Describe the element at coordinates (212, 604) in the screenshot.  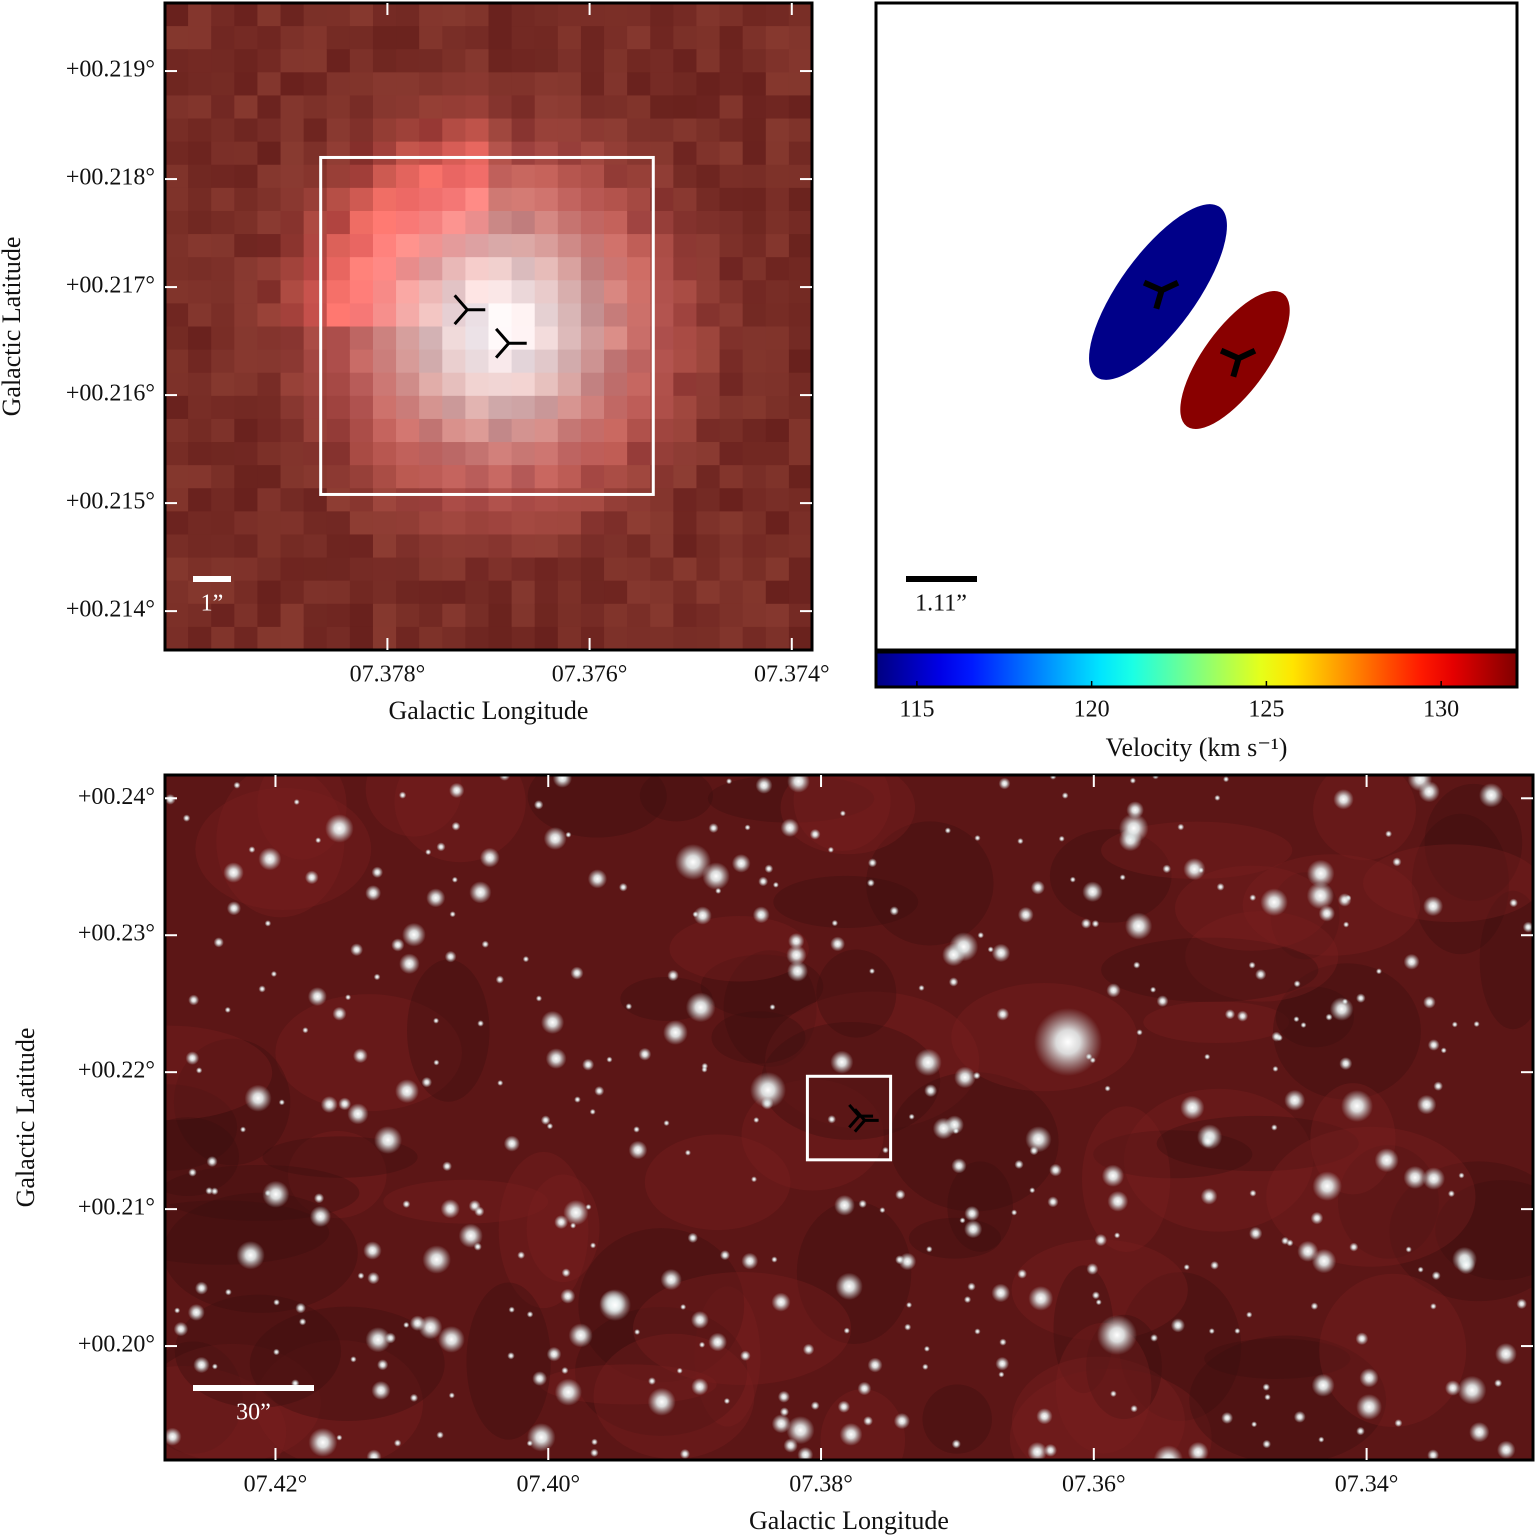
I see `scale-bar-label: 1”` at that location.